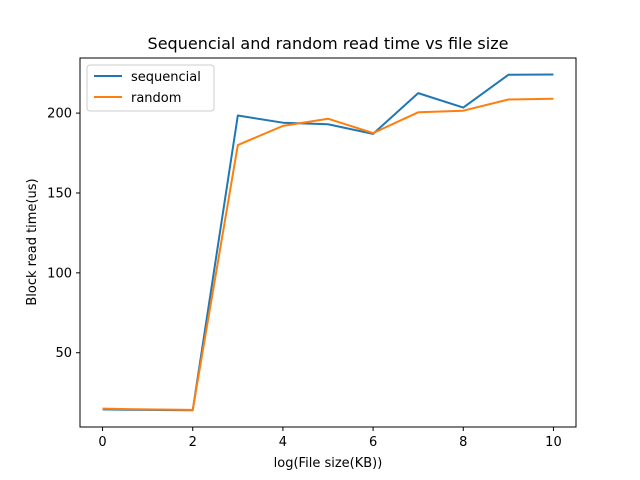 The width and height of the screenshot is (640, 480). What do you see at coordinates (59, 193) in the screenshot?
I see `y-tick-label: 150` at bounding box center [59, 193].